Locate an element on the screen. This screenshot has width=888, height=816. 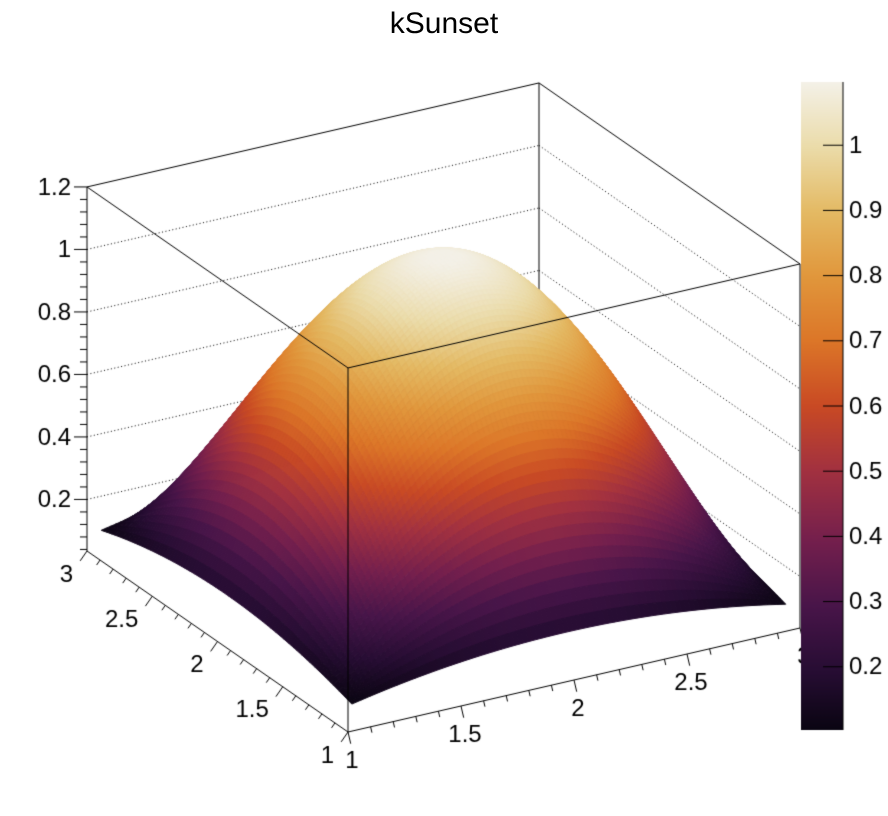
chart-title: kSunset is located at coordinates (444, 23).